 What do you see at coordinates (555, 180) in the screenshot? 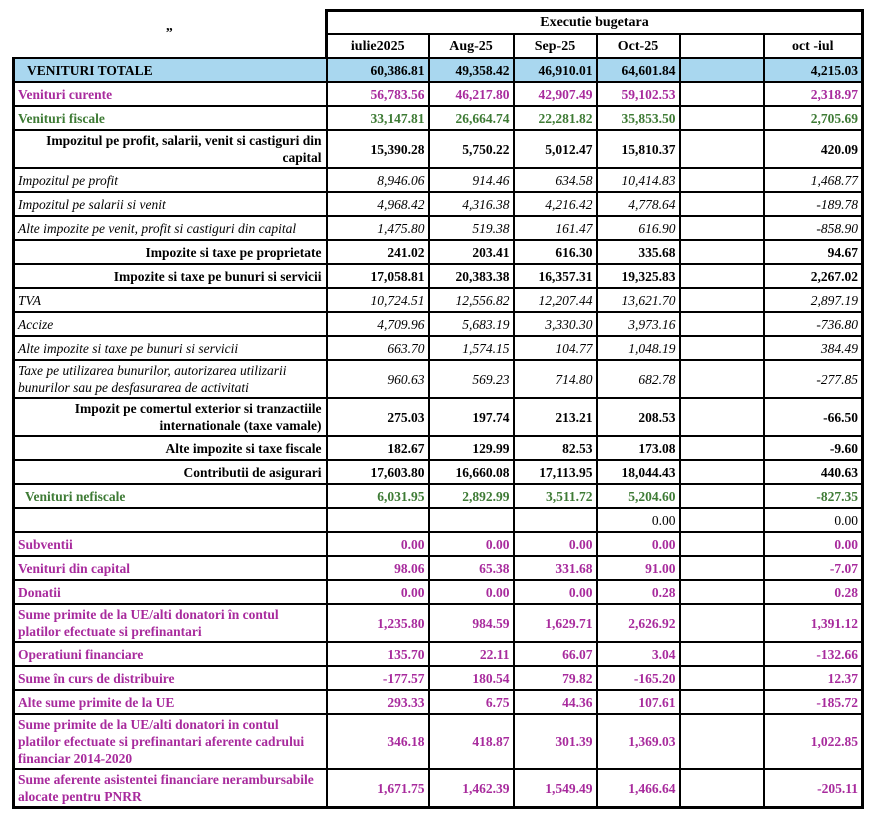
I see `cell-value: 634.58` at bounding box center [555, 180].